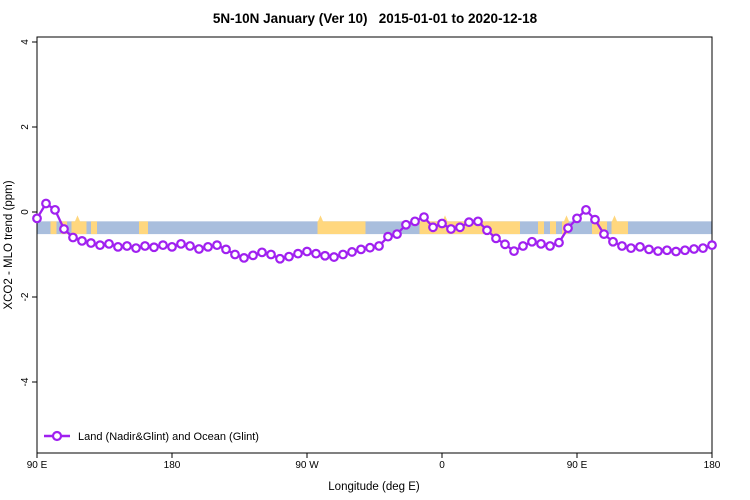 Image resolution: width=750 pixels, height=500 pixels. What do you see at coordinates (307, 465) in the screenshot?
I see `x-tick-label: 90 W` at bounding box center [307, 465].